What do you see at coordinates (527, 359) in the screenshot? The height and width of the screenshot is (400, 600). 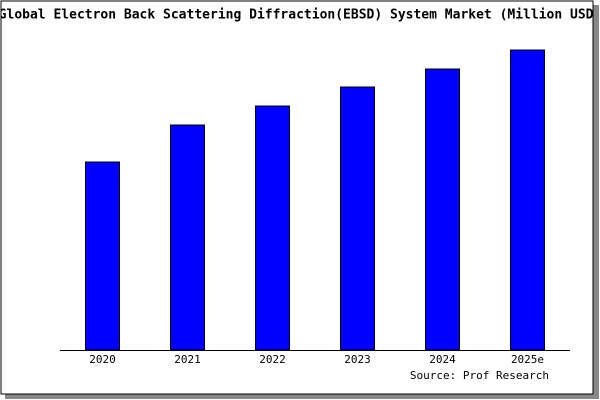 I see `x-tick-label: 2025e` at bounding box center [527, 359].